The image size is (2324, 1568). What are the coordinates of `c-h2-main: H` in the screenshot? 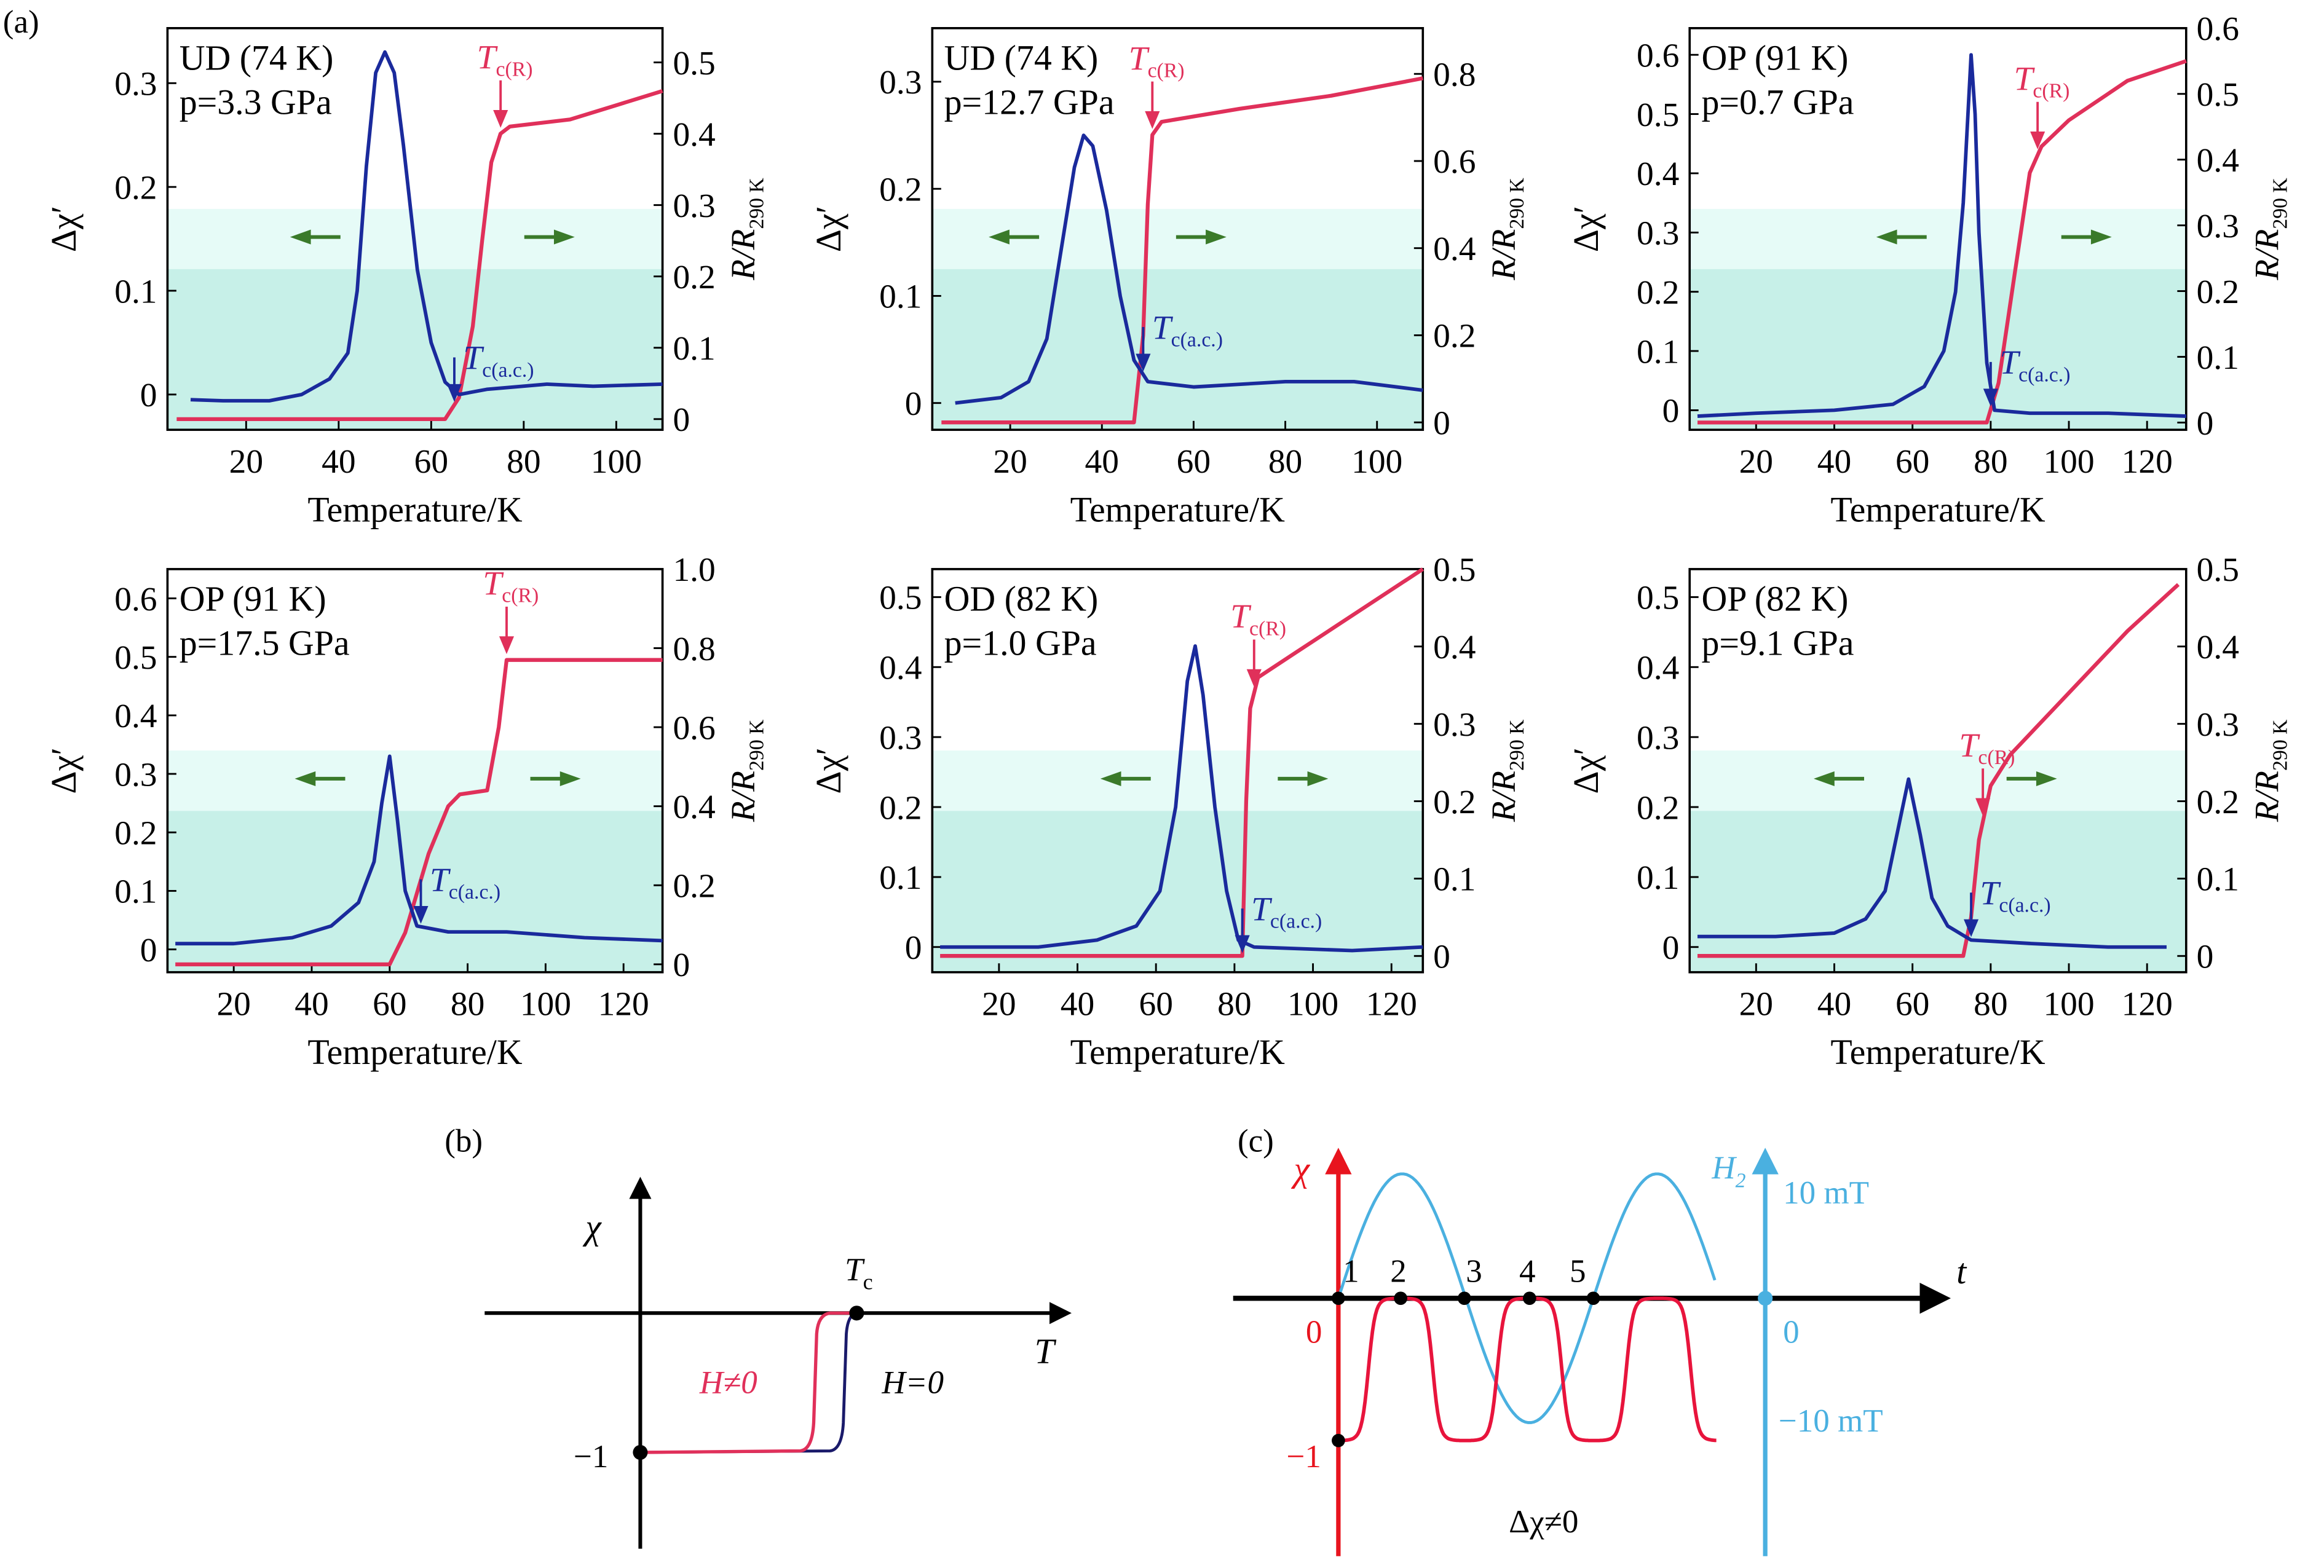 It's located at (1724, 1168).